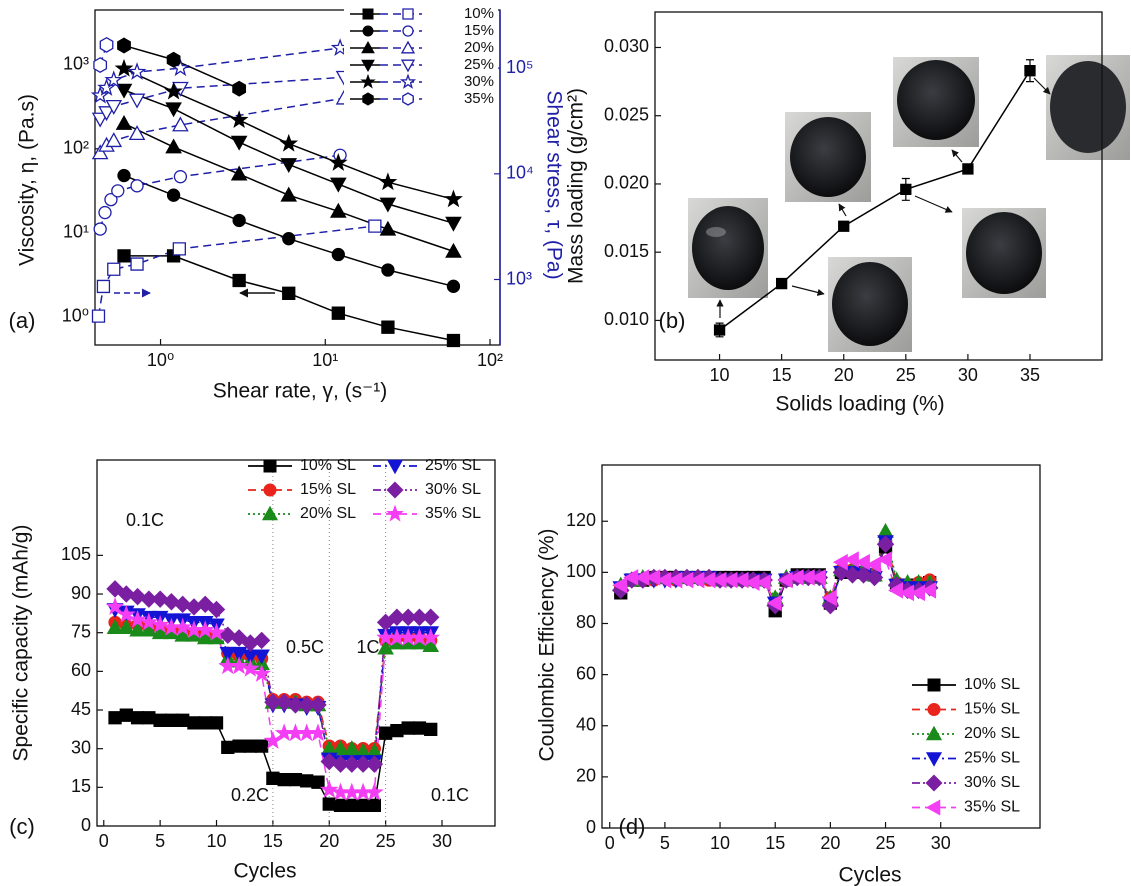  What do you see at coordinates (610, 843) in the screenshot?
I see `x-tick-label: 0` at bounding box center [610, 843].